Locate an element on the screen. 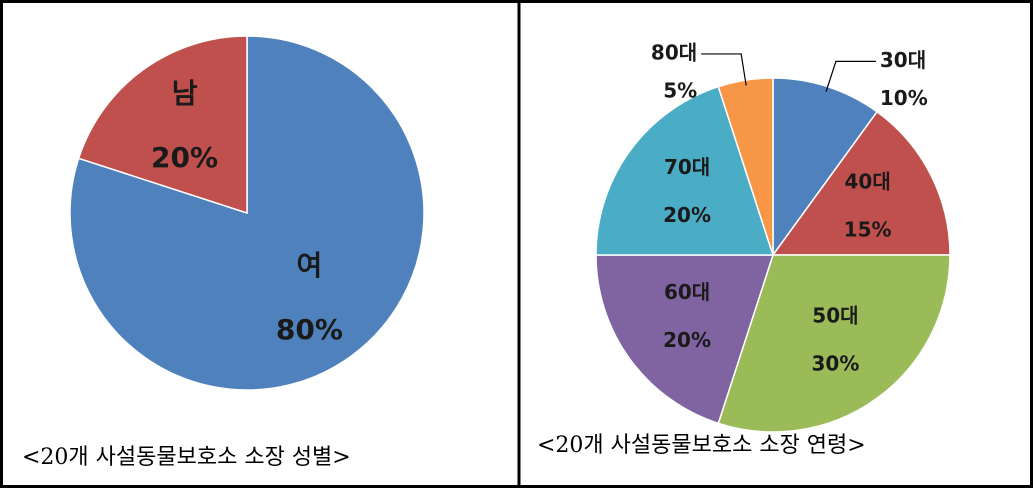  caption: <20개 사설동물보호소 소장 연령> is located at coordinates (701, 445).